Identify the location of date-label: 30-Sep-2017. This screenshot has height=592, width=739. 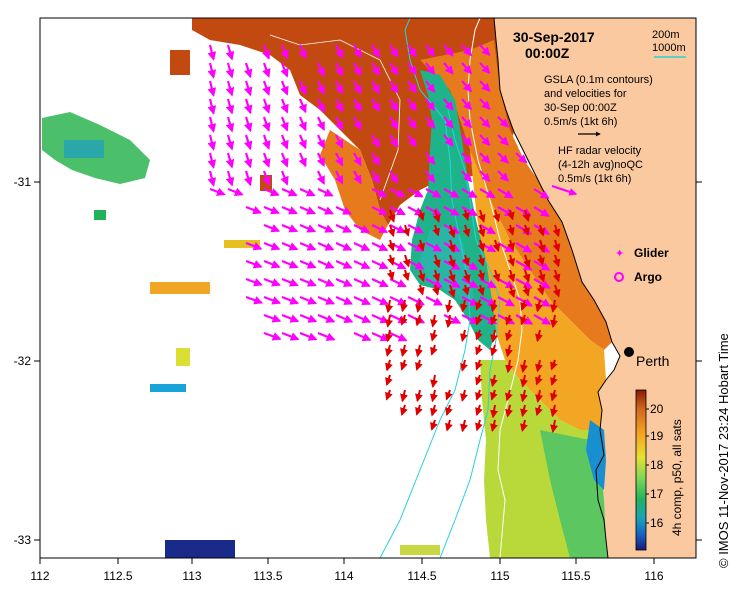
(554, 37).